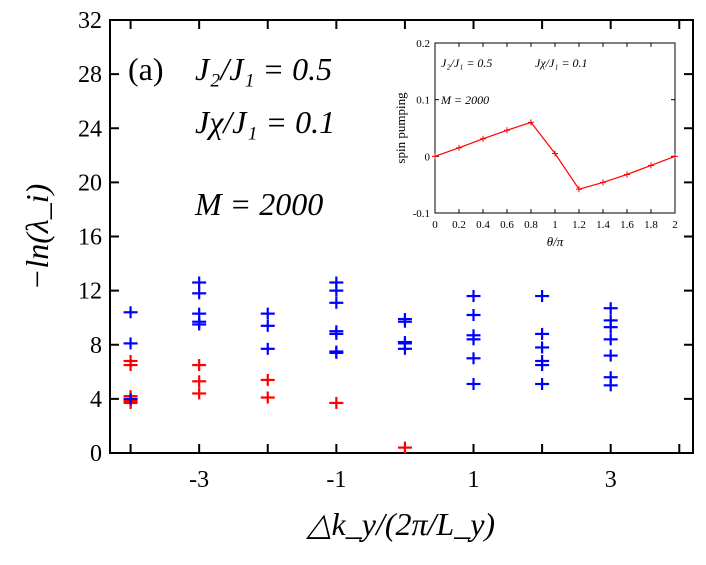 The image size is (706, 565). I want to click on panel-label: (a), so click(146, 69).